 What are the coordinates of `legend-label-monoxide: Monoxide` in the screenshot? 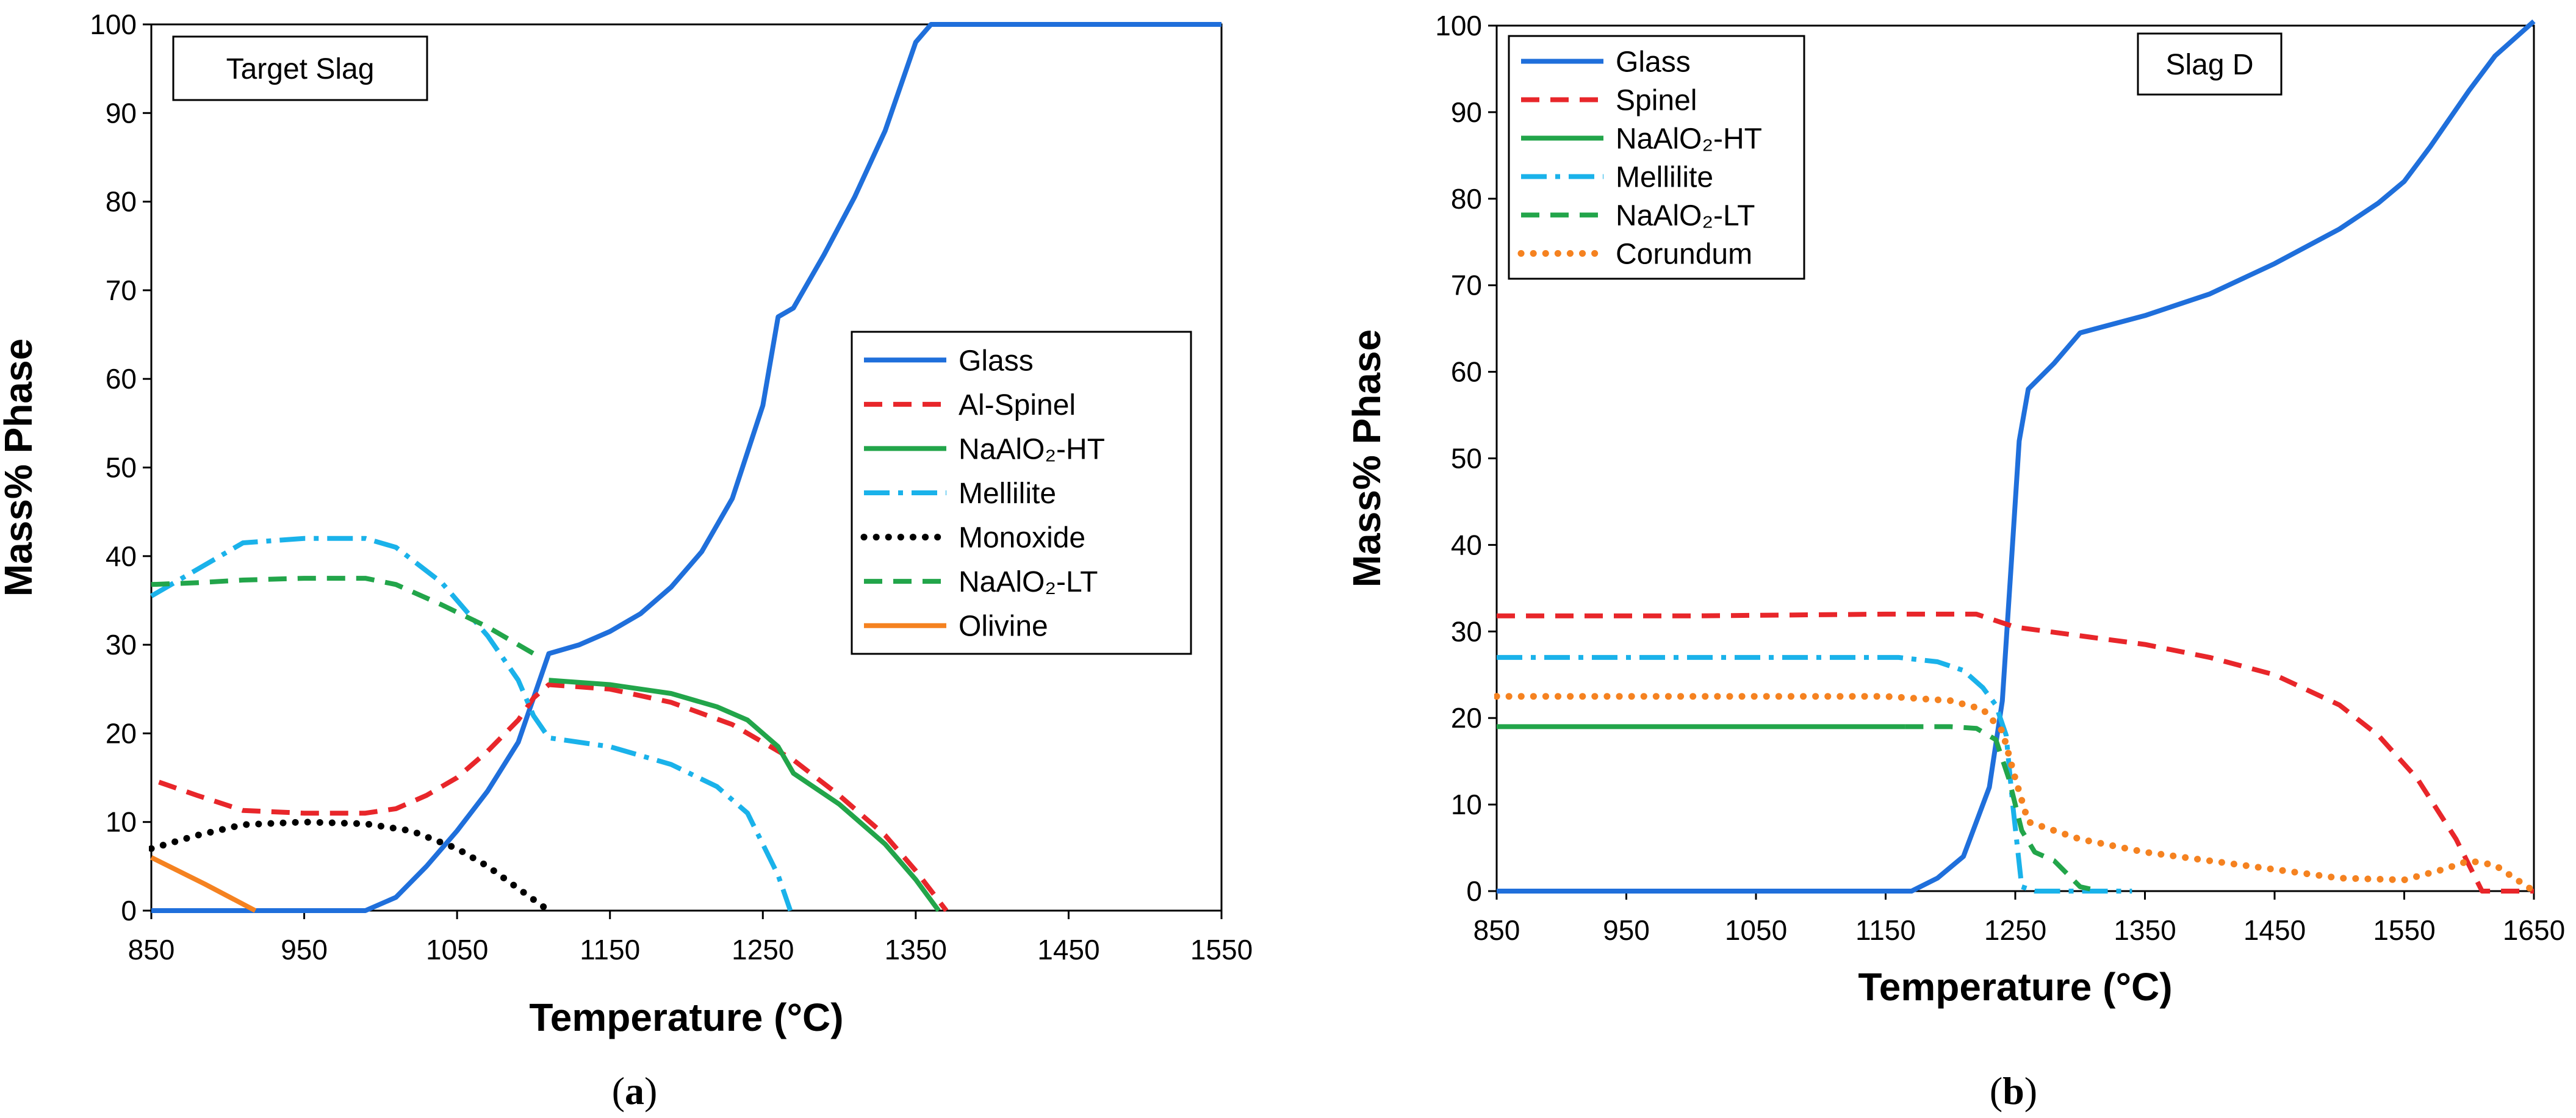 It's located at (1022, 538).